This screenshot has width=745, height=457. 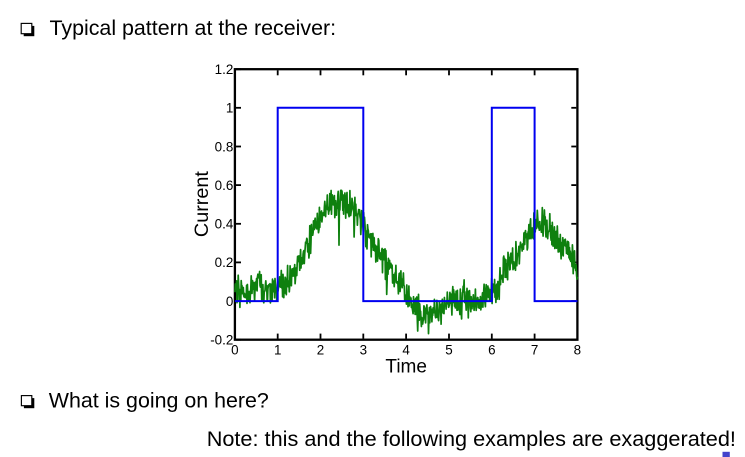 What do you see at coordinates (193, 28) in the screenshot?
I see `svg-text:Typical pattern at the receive: Typical pattern at the receiver:` at bounding box center [193, 28].